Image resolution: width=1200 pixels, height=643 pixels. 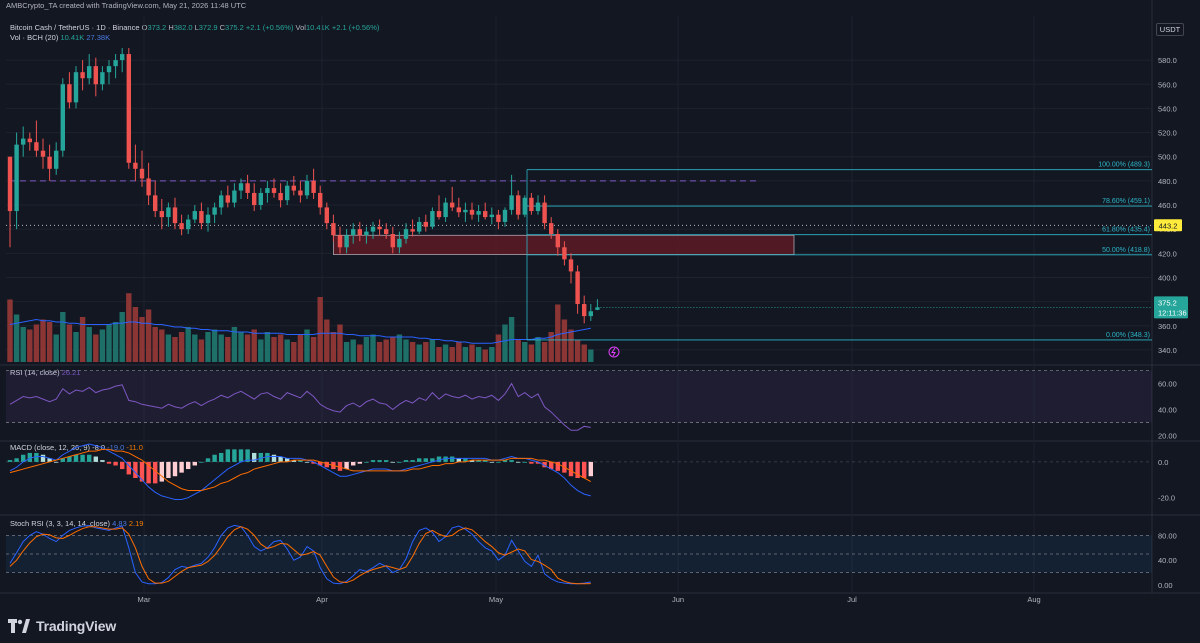 I want to click on stoch-tick-label: 40.00, so click(x=1167, y=560).